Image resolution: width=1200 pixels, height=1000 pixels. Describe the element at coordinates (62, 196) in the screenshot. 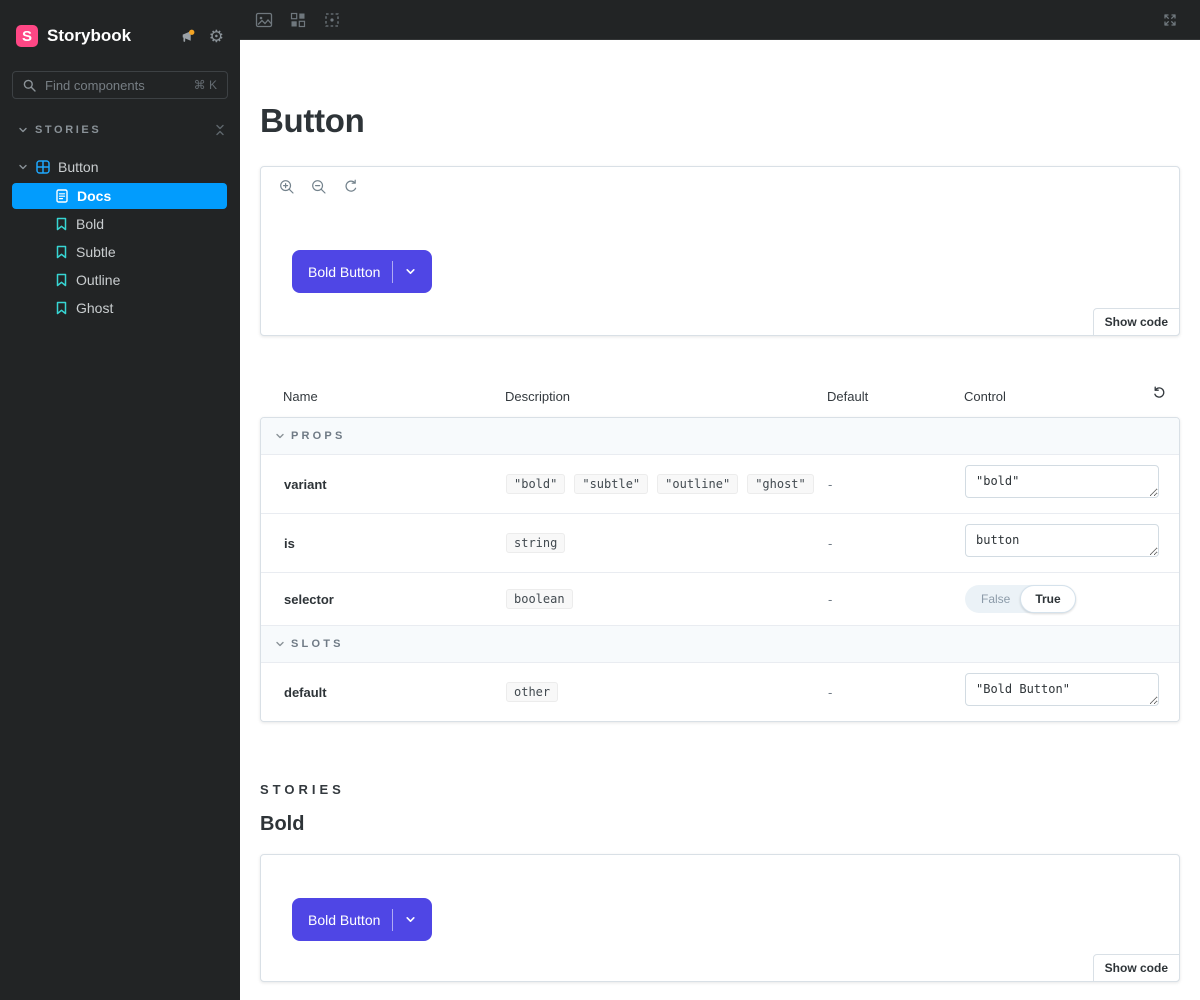

I see `document-icon` at that location.